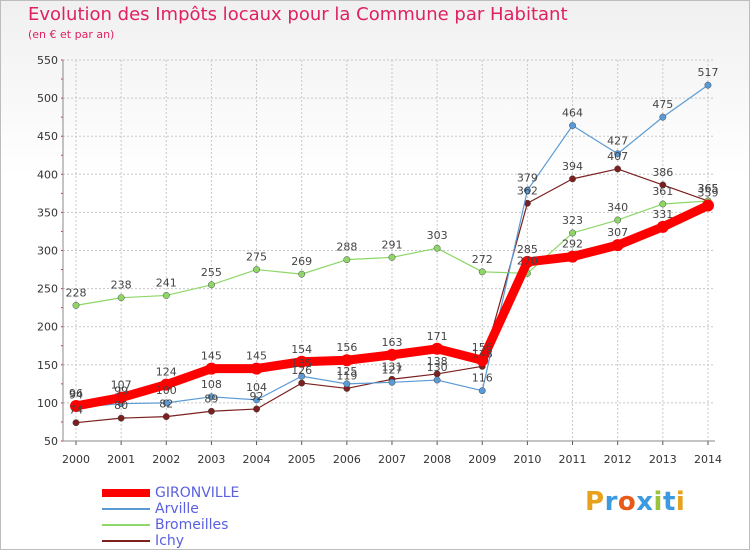 The height and width of the screenshot is (550, 750). Describe the element at coordinates (256, 257) in the screenshot. I see `data-label-bromeilles: 275` at that location.